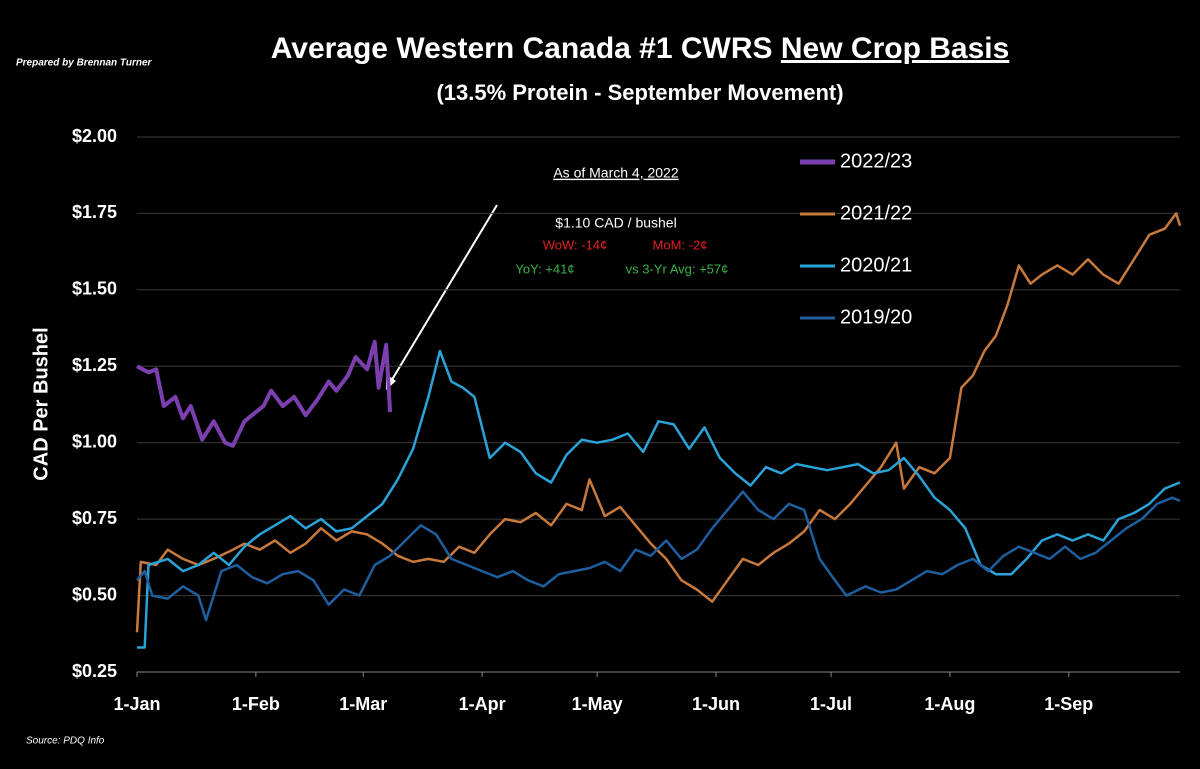  I want to click on y-tick-label: $1.00, so click(94, 441).